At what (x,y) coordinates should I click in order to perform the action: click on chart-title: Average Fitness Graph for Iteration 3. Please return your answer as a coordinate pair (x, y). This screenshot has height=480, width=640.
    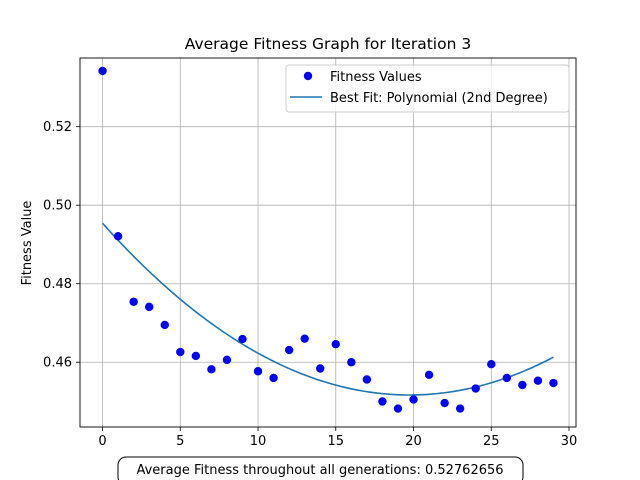
    Looking at the image, I should click on (328, 44).